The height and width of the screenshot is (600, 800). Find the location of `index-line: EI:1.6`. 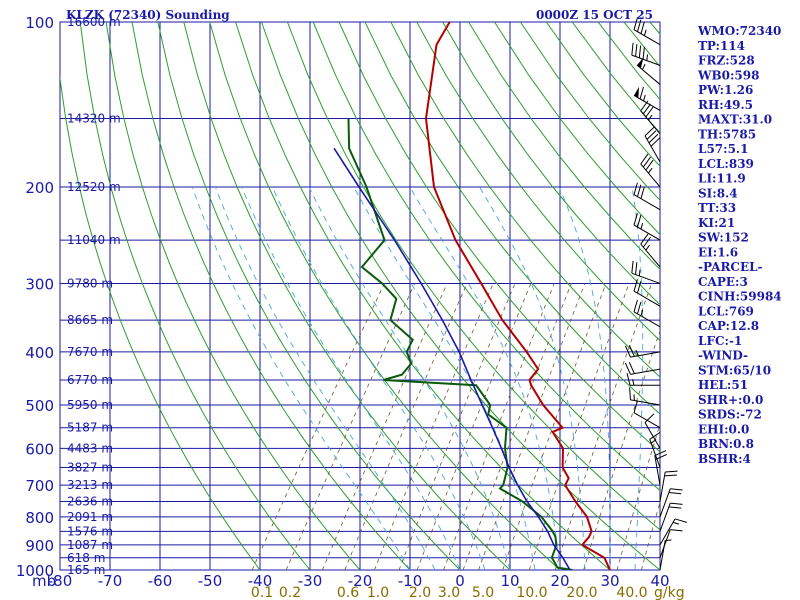

index-line: EI:1.6 is located at coordinates (718, 252).